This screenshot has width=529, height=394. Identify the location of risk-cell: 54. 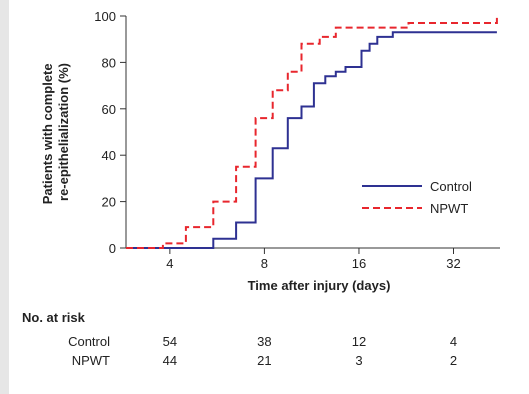
(170, 341).